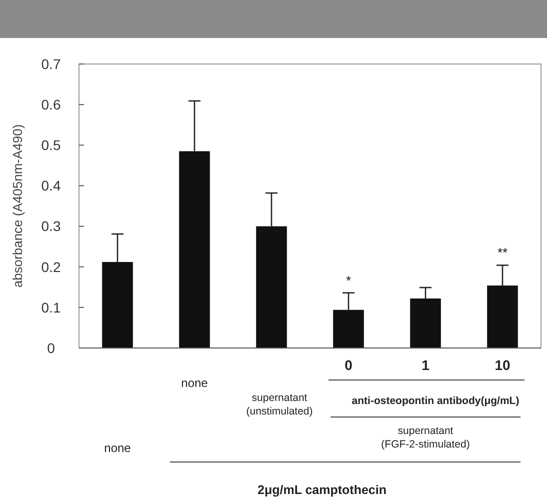 This screenshot has width=547, height=499. I want to click on annotation: **, so click(502, 252).